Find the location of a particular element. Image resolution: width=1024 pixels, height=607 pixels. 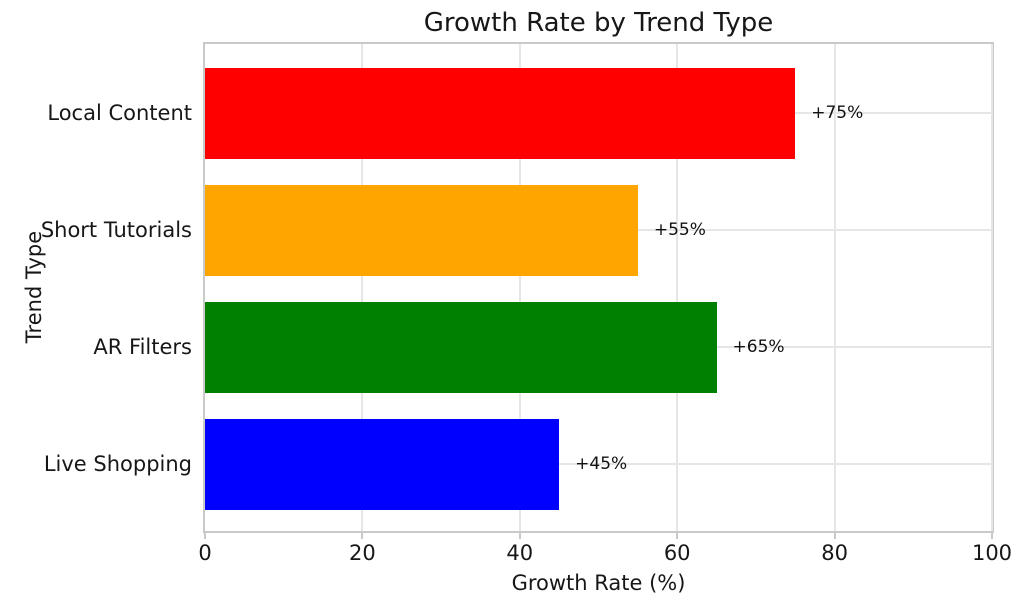

bar-value-label: +65% is located at coordinates (758, 347).